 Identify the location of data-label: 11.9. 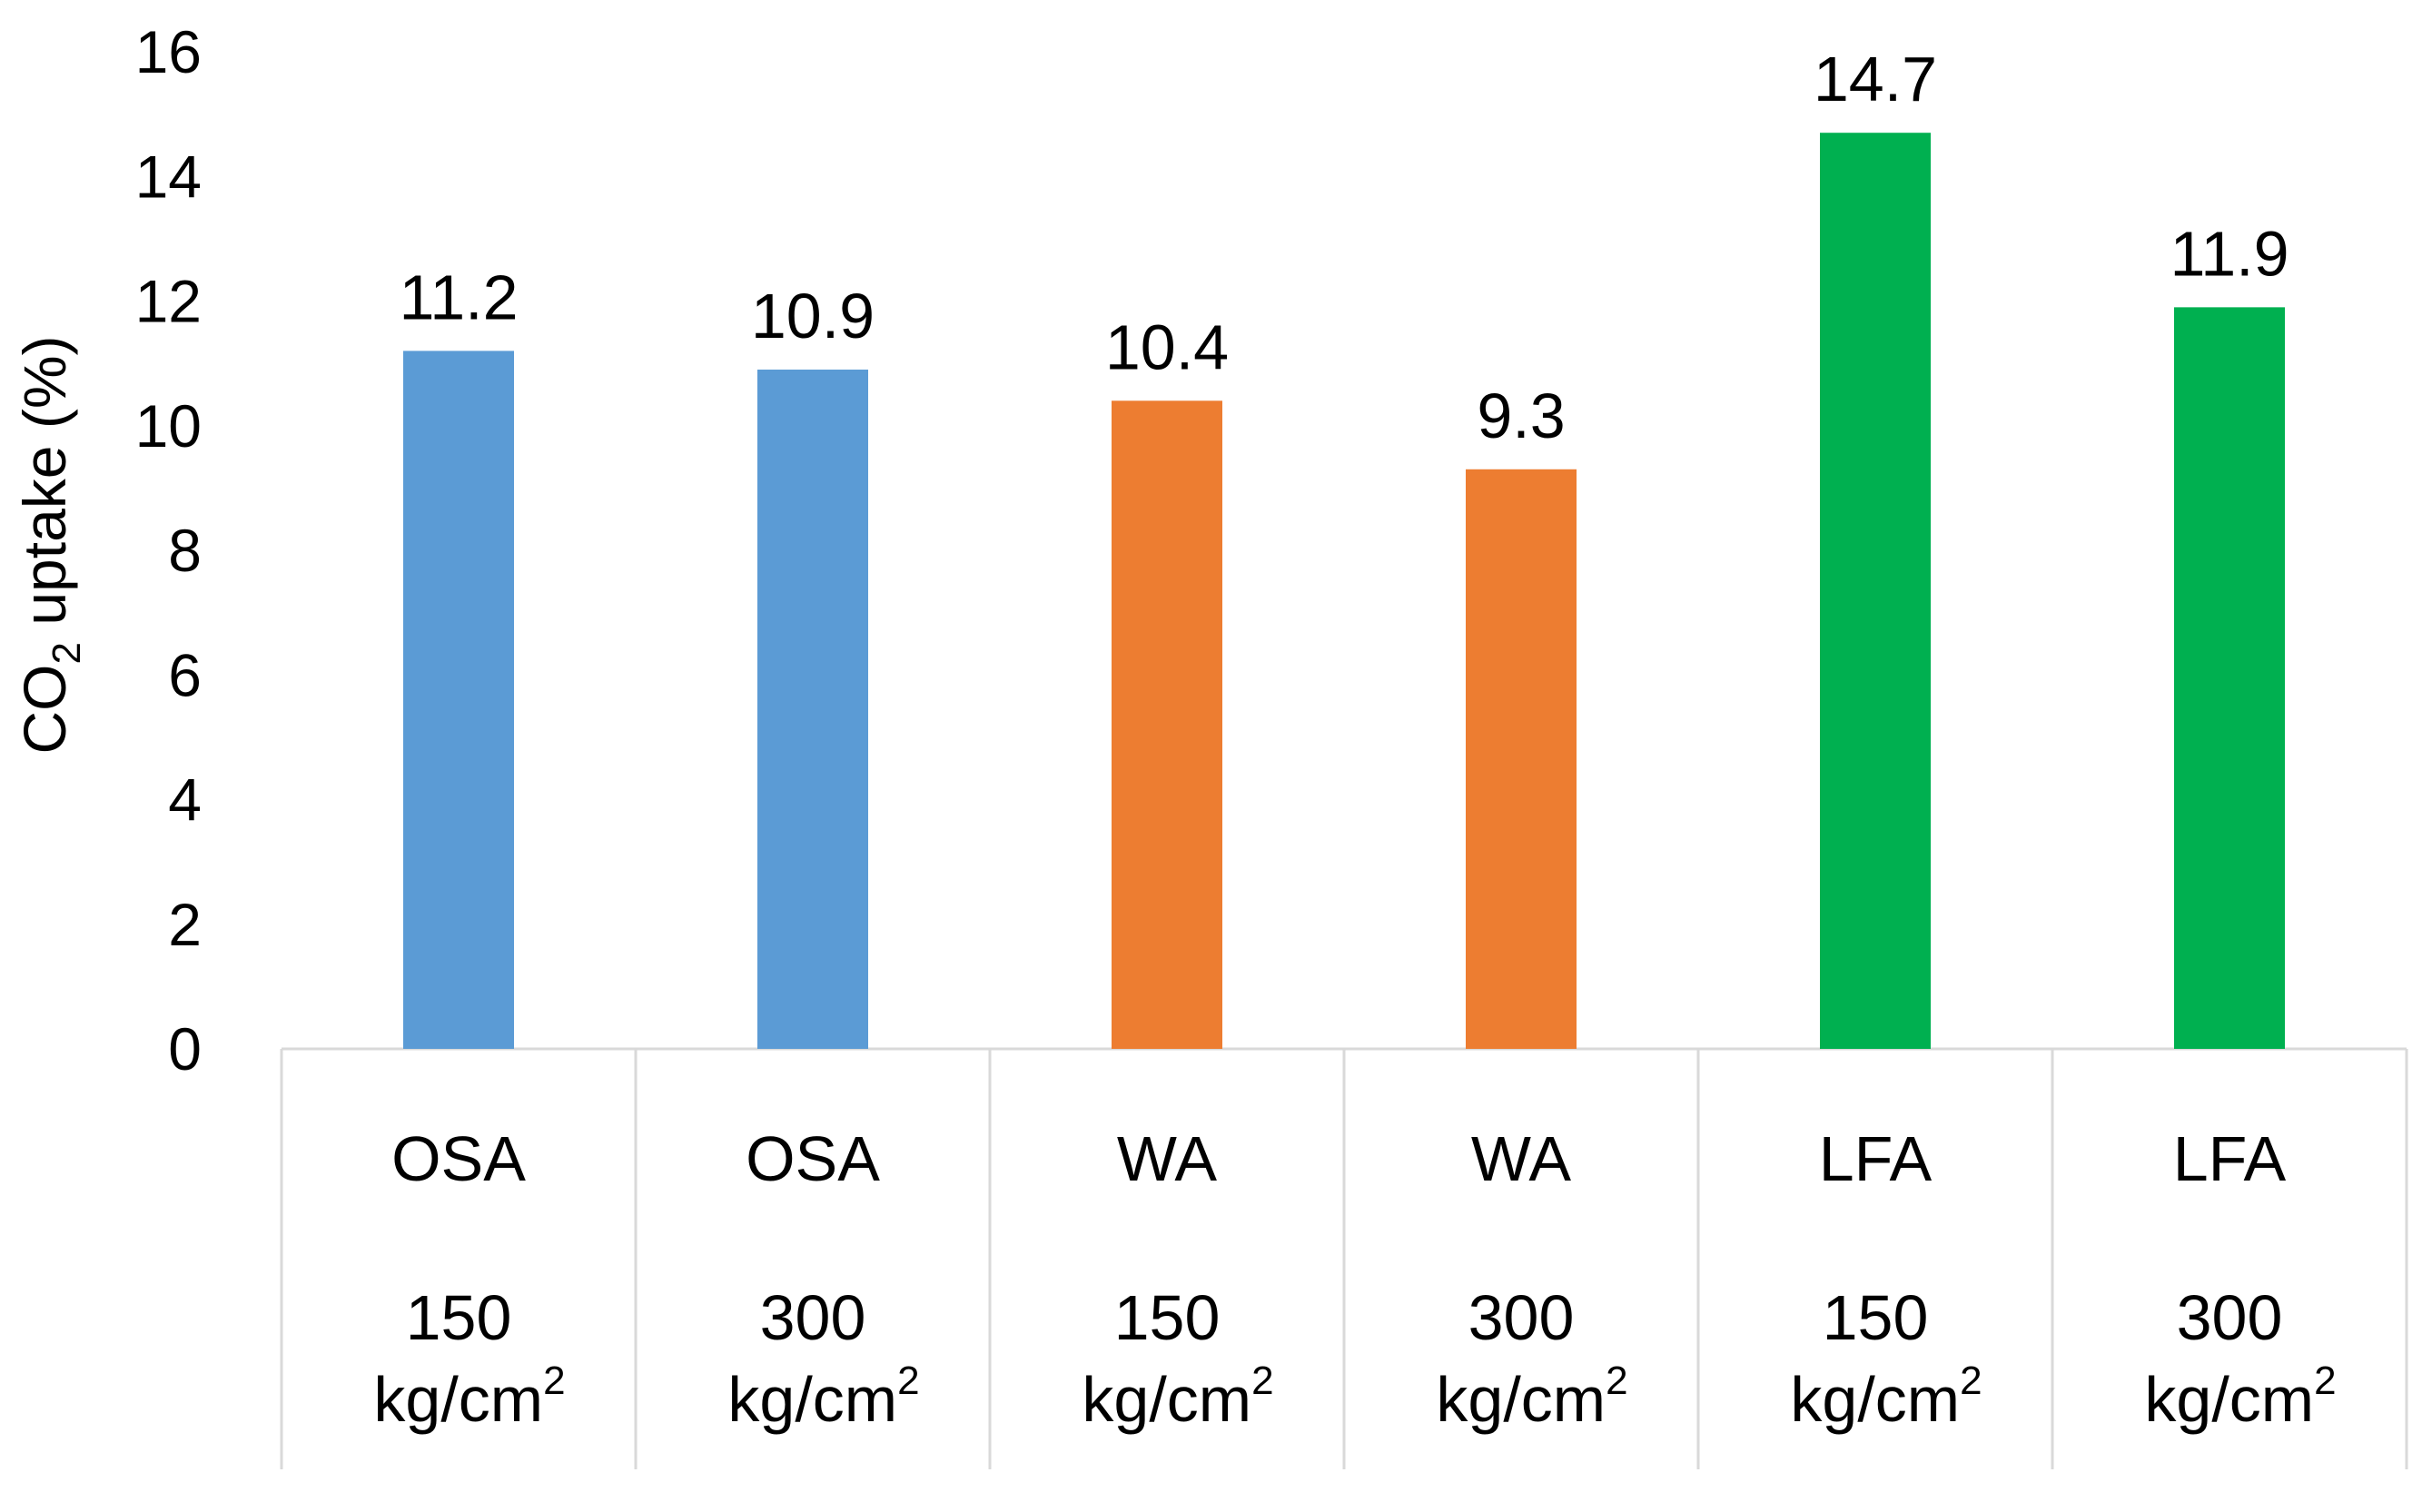
(2229, 254).